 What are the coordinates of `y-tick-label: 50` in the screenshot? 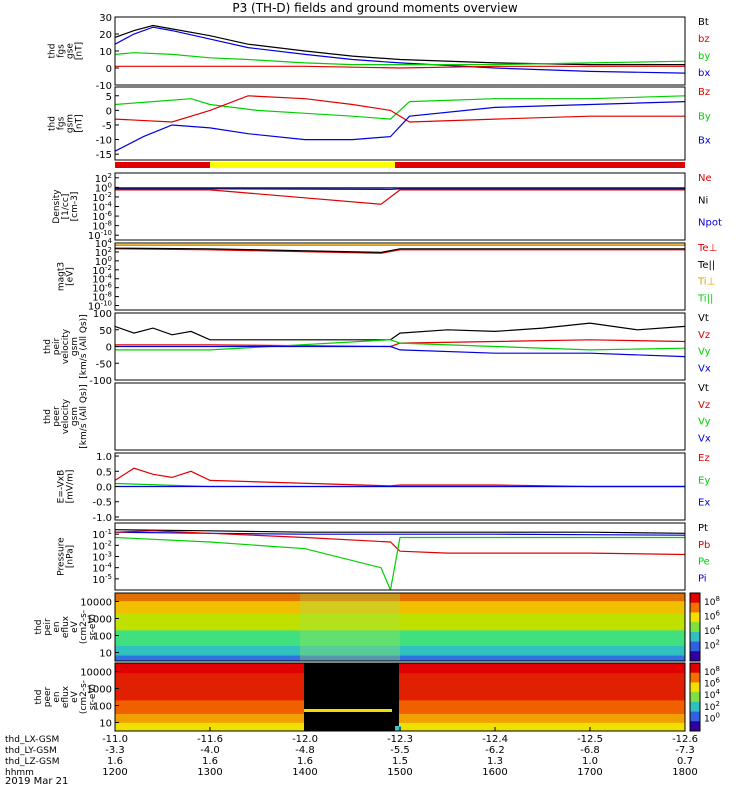 It's located at (105, 331).